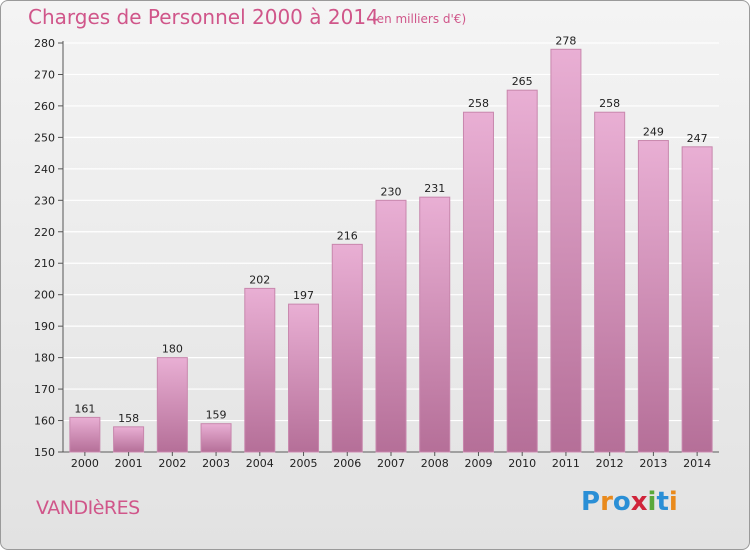  What do you see at coordinates (44, 452) in the screenshot?
I see `y-tick-label: 150` at bounding box center [44, 452].